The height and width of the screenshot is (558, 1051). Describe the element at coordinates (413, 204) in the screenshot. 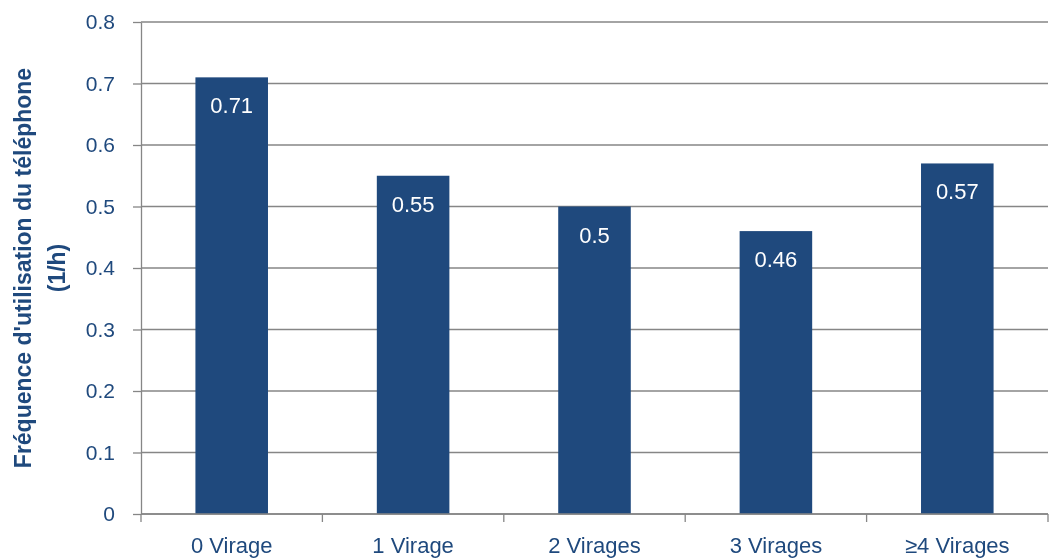

I see `data-label: 0.55` at that location.